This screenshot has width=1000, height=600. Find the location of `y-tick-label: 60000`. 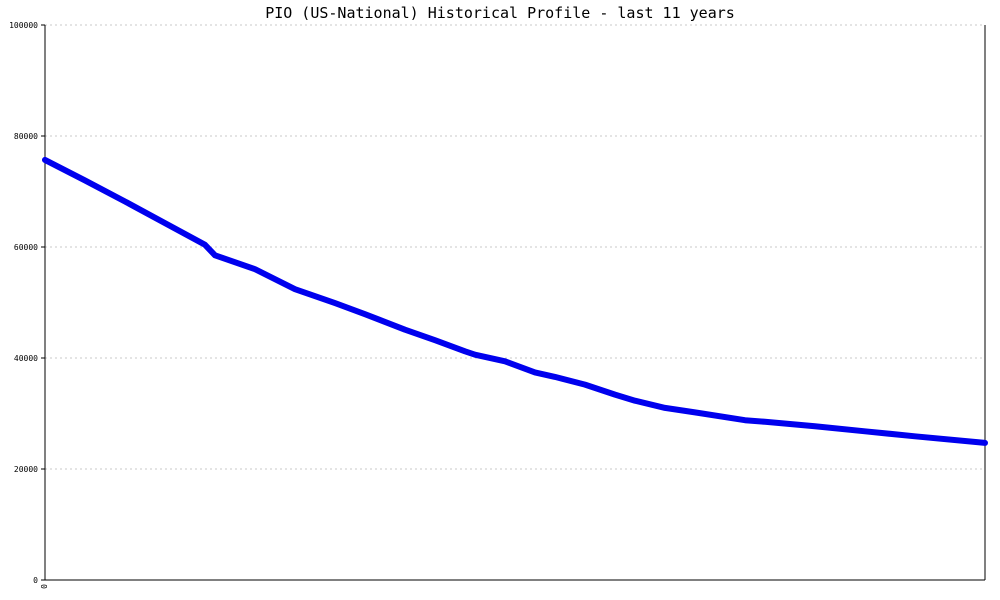

y-tick-label: 60000 is located at coordinates (26, 247).